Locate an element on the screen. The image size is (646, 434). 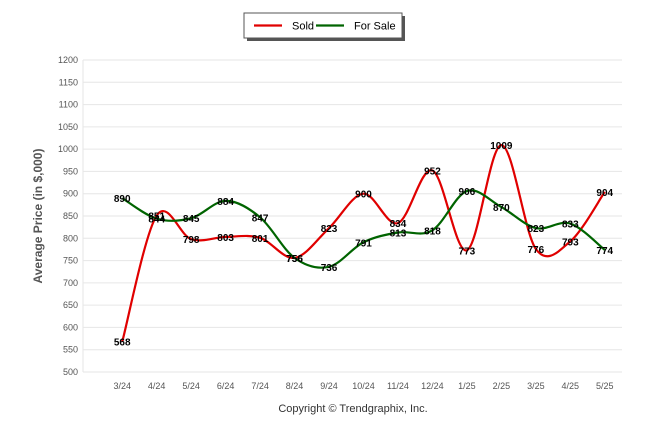
series-line-for-sale is located at coordinates (363, 229).